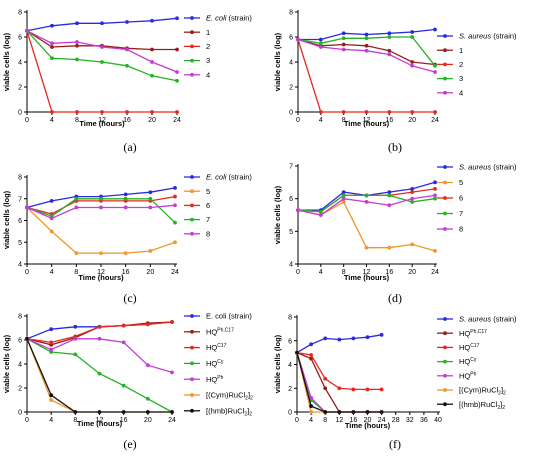 This screenshot has height=461, width=550. I want to click on legend-entry-4: HQCy, so click(204, 363).